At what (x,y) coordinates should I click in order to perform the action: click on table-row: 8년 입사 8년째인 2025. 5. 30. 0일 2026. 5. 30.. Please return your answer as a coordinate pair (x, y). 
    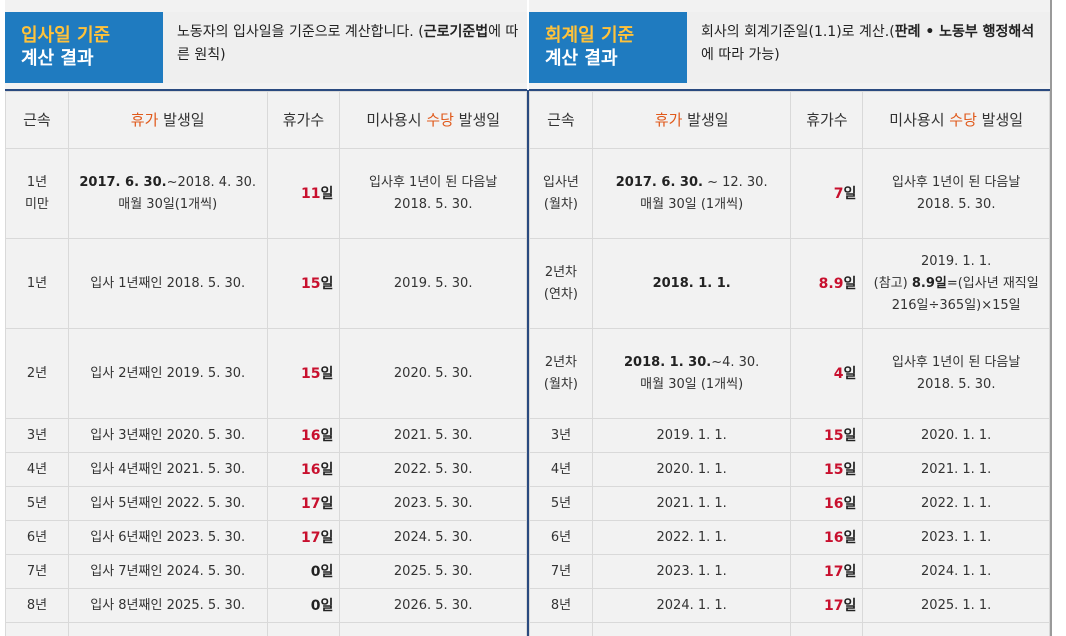
    Looking at the image, I should click on (266, 605).